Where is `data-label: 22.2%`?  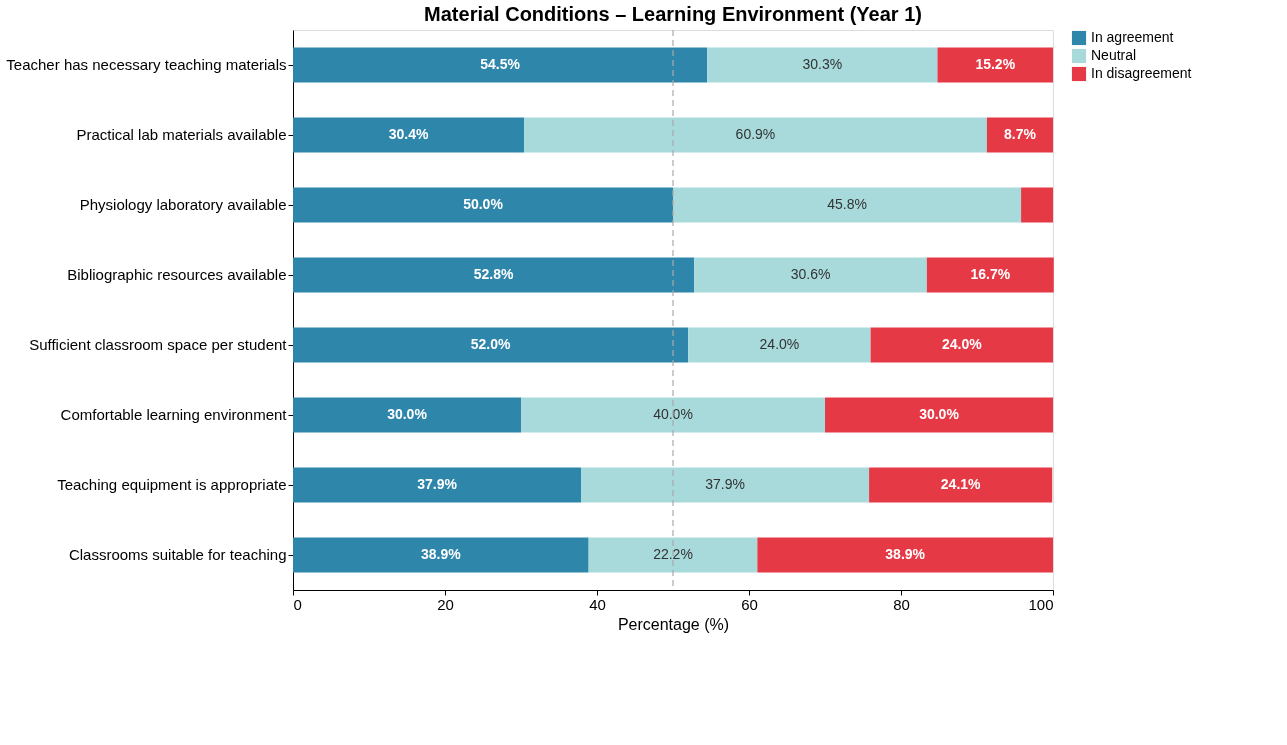
data-label: 22.2% is located at coordinates (673, 554).